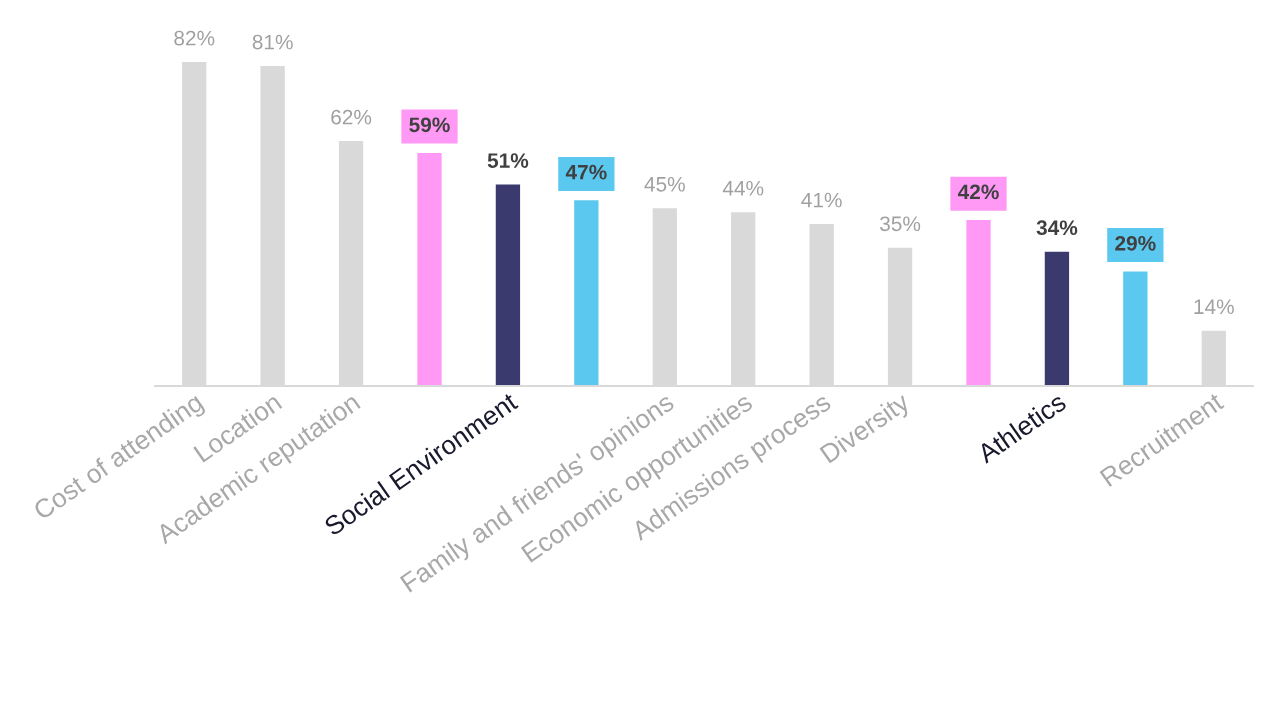  What do you see at coordinates (1057, 228) in the screenshot?
I see `data-label: 34%` at bounding box center [1057, 228].